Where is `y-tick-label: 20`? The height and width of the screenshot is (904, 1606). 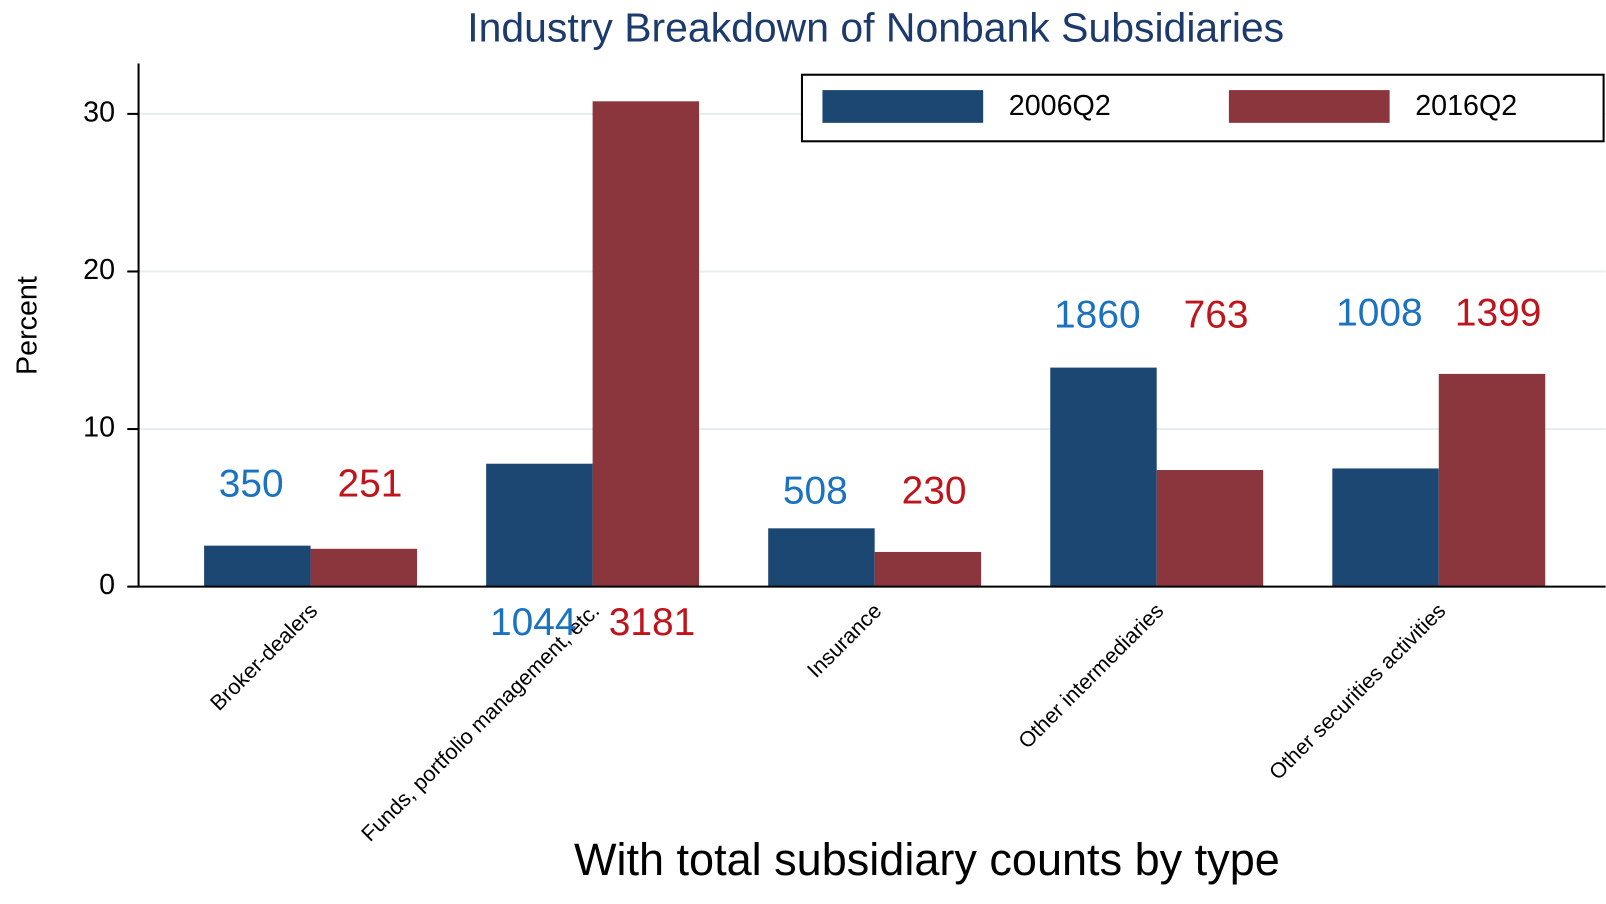
y-tick-label: 20 is located at coordinates (99, 270).